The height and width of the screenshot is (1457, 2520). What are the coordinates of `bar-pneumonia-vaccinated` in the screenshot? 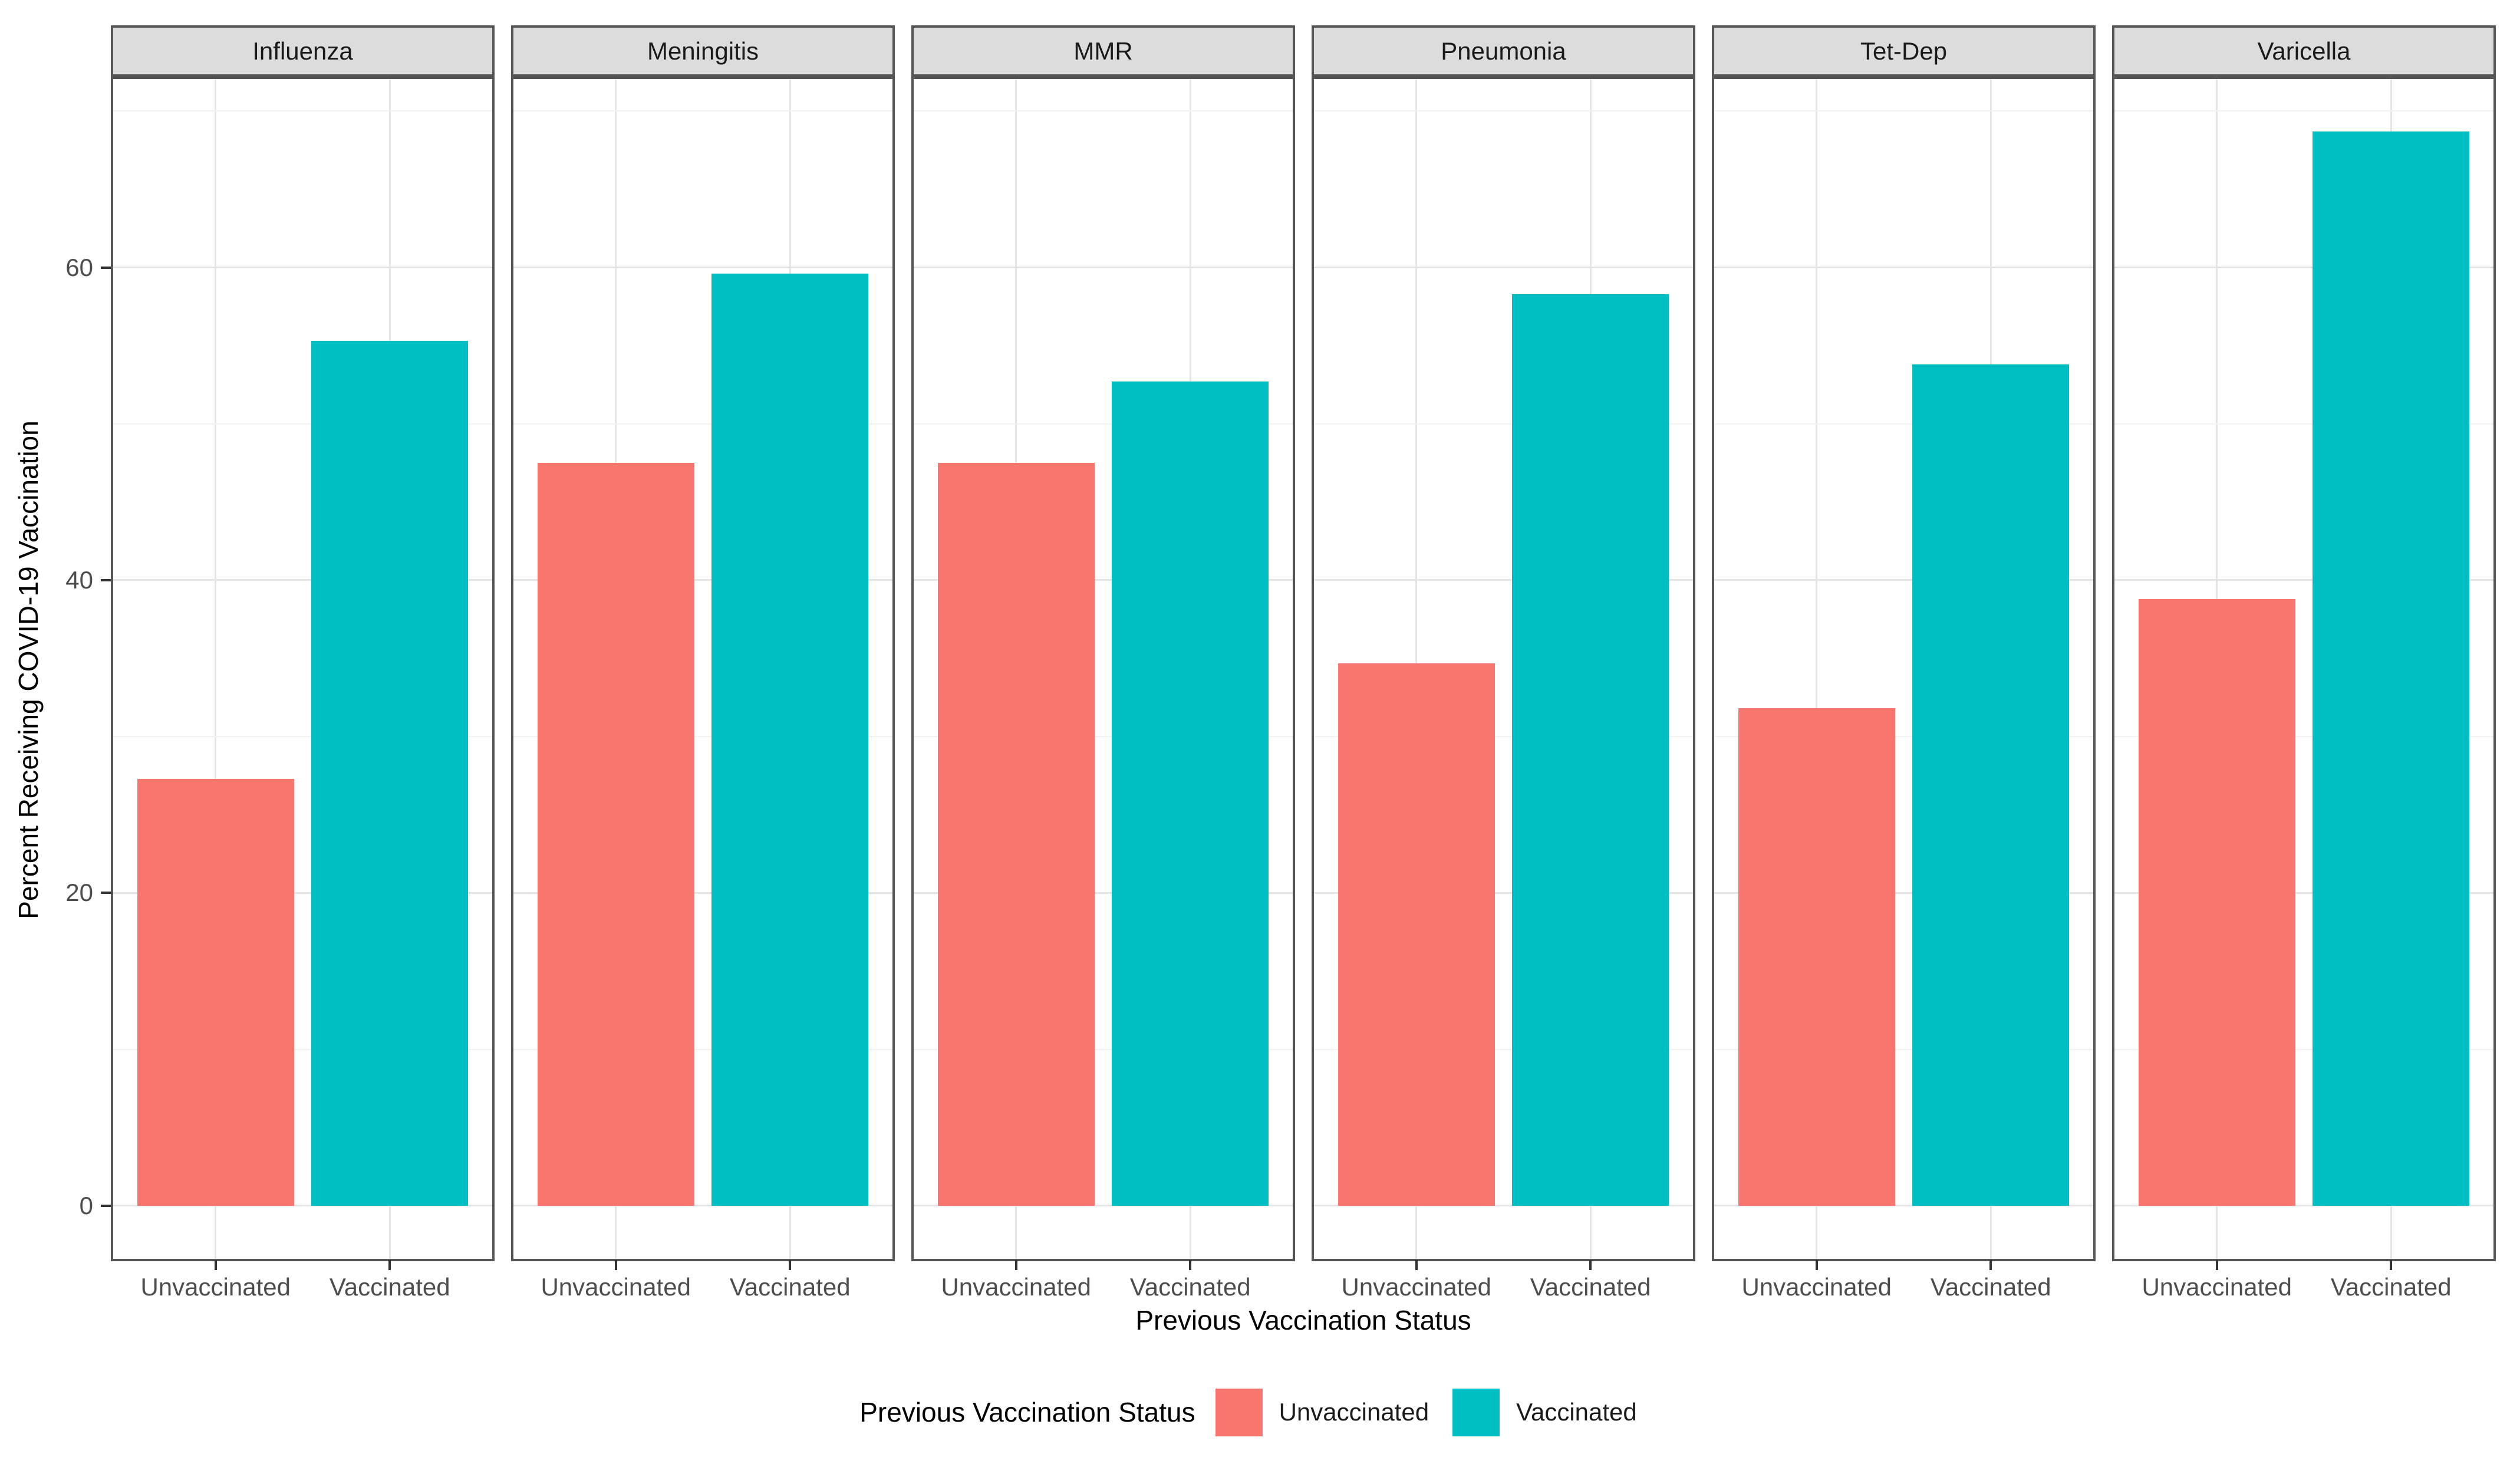 It's located at (1590, 750).